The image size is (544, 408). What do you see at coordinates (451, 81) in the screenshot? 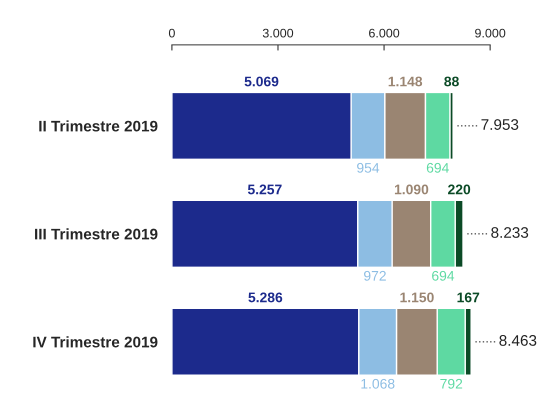
I see `data-label: 88` at bounding box center [451, 81].